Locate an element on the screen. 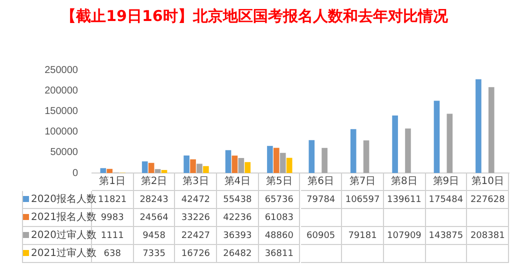 Image resolution: width=521 pixels, height=274 pixels. data-label: 36811 is located at coordinates (279, 254).